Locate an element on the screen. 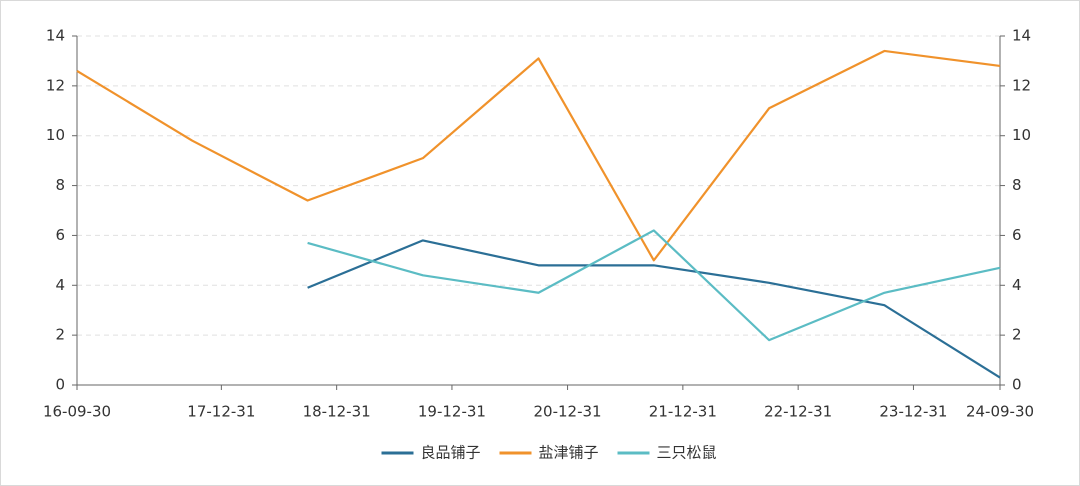 The height and width of the screenshot is (486, 1080). x-tick-label: 19-12-31 is located at coordinates (452, 412).